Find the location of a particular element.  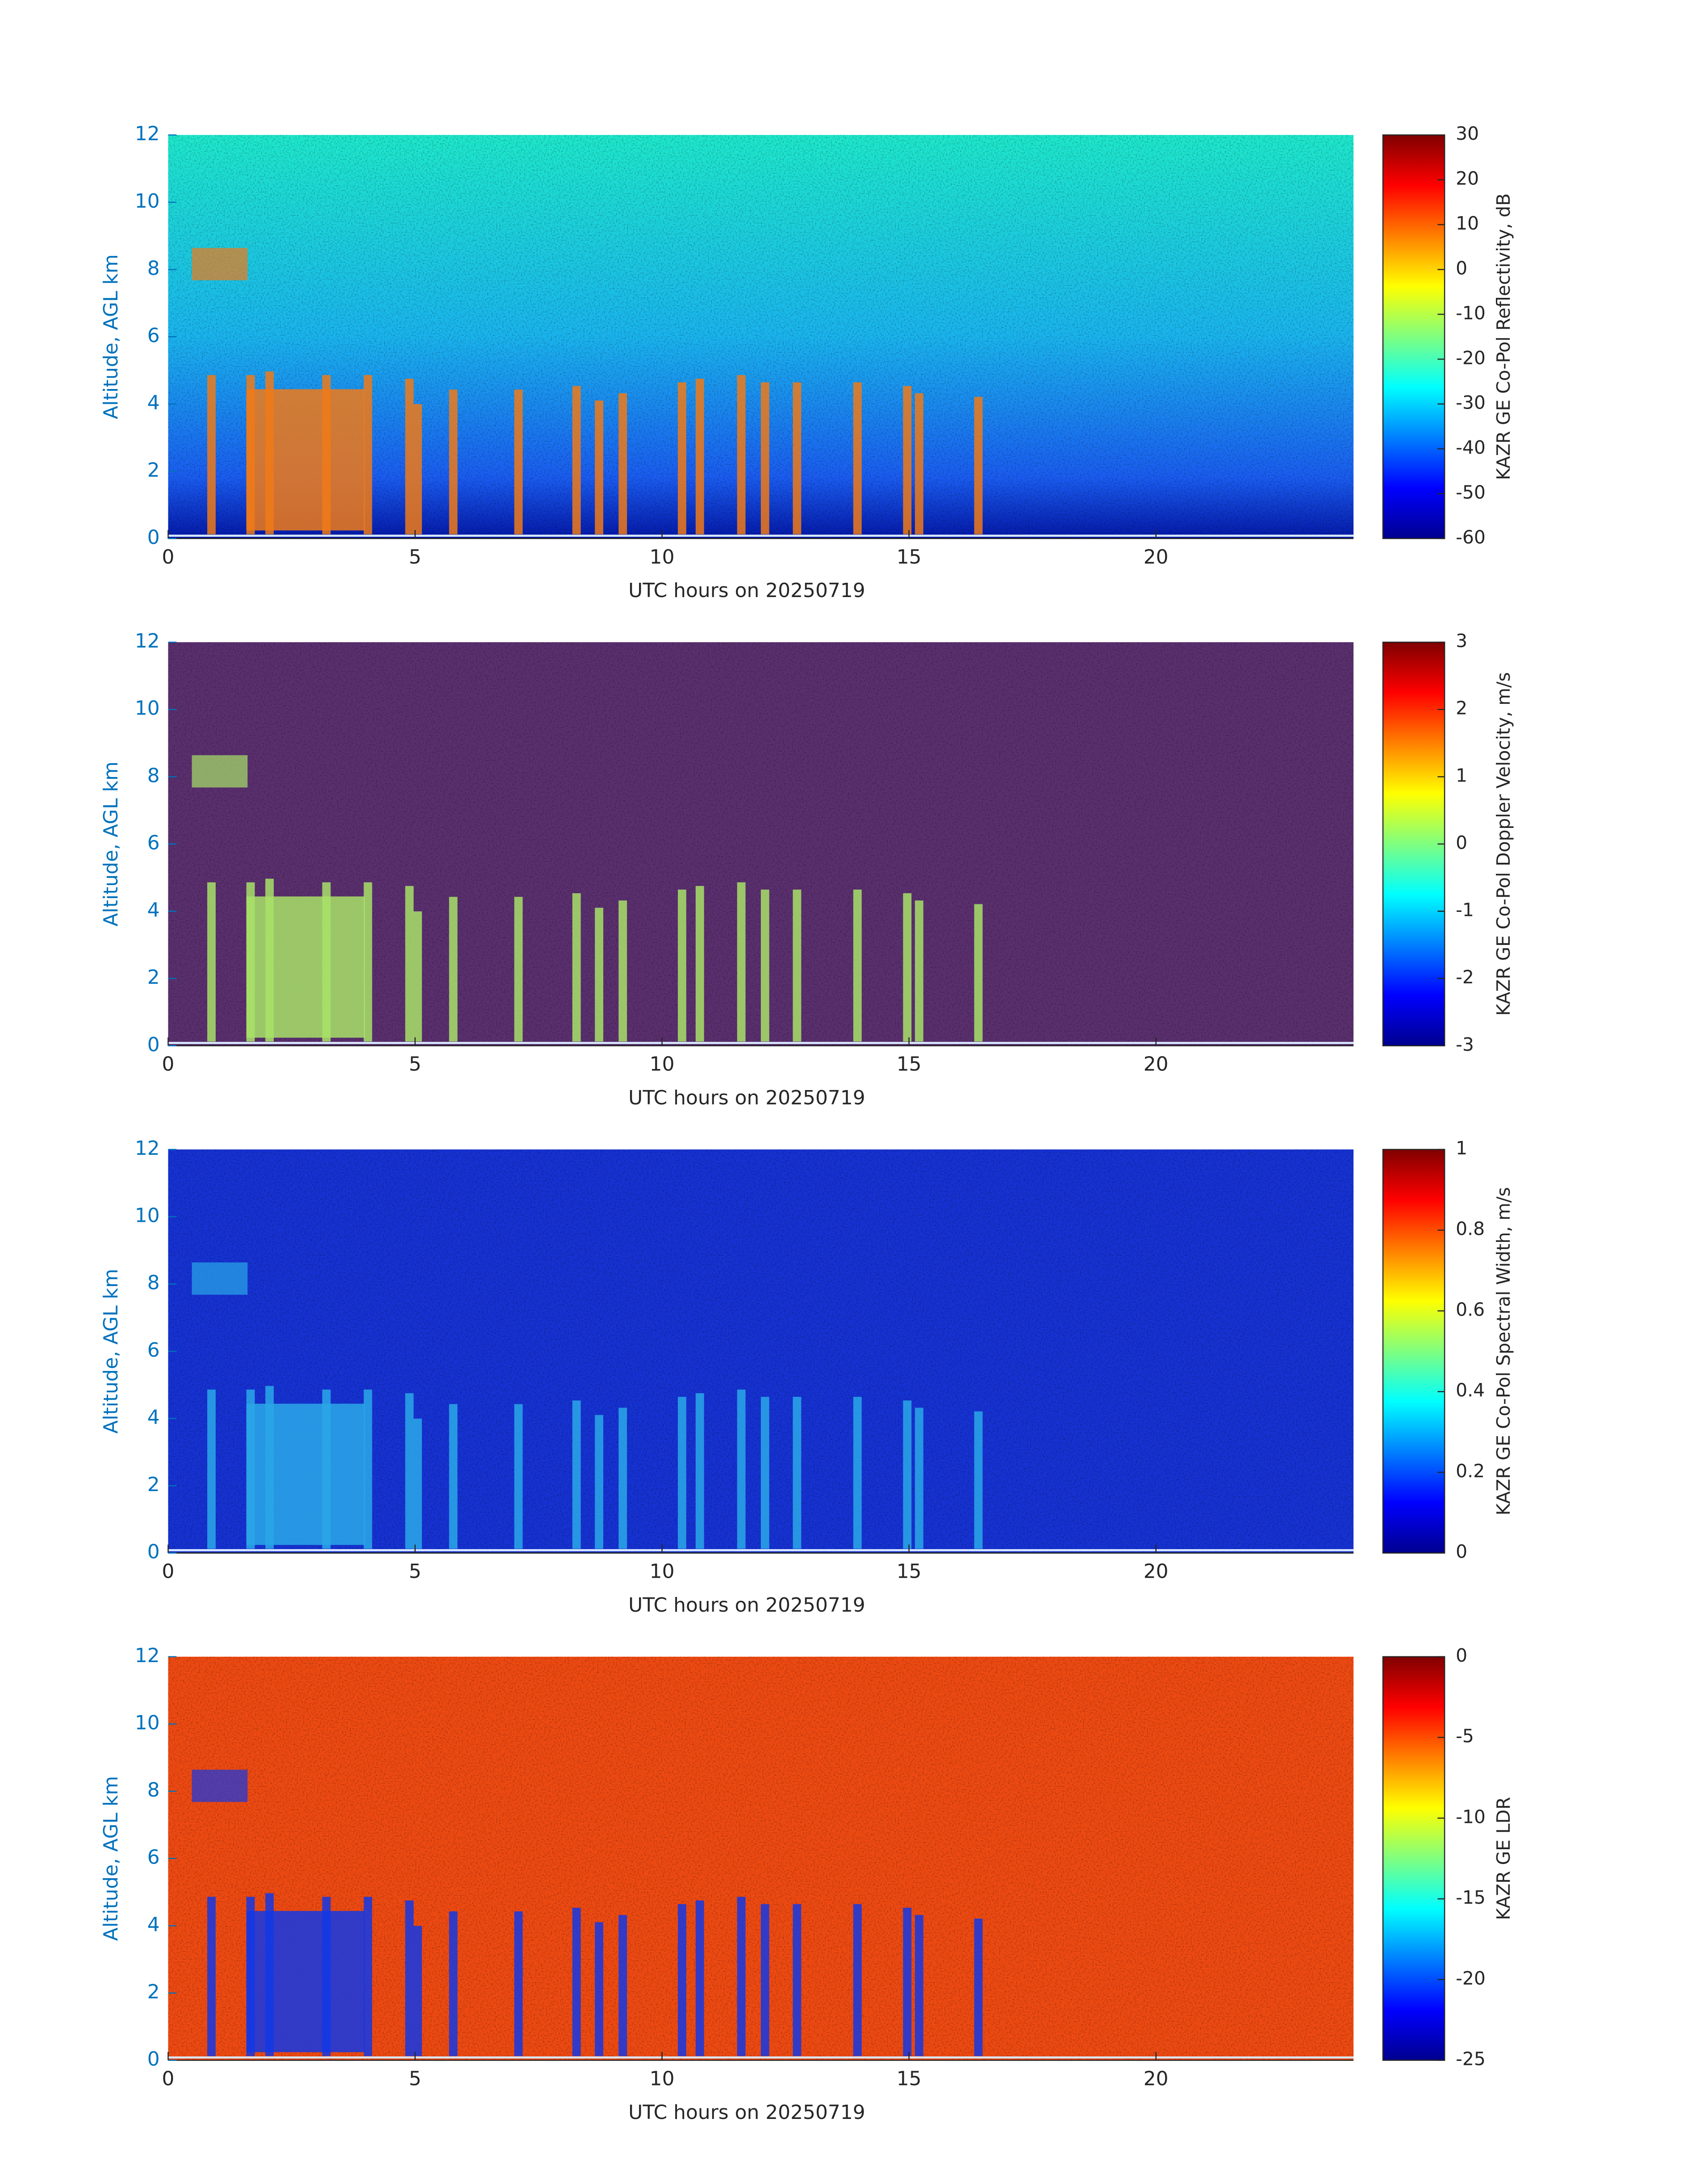

colorbar-tick-label: -60 is located at coordinates (1471, 537).